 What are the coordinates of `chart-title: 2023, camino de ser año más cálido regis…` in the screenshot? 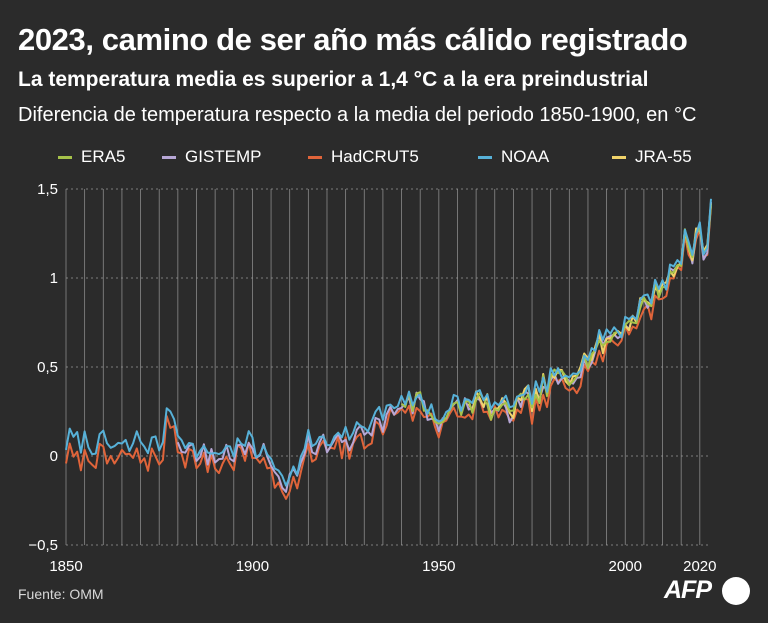 It's located at (353, 39).